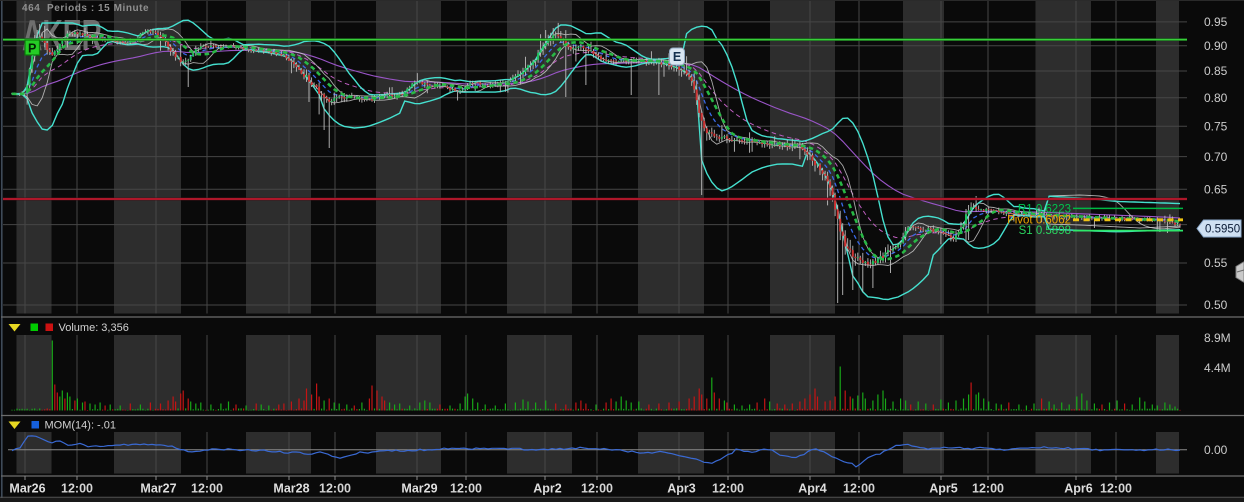 The width and height of the screenshot is (1244, 502). I want to click on svg-text: 8.9M, so click(1217, 338).